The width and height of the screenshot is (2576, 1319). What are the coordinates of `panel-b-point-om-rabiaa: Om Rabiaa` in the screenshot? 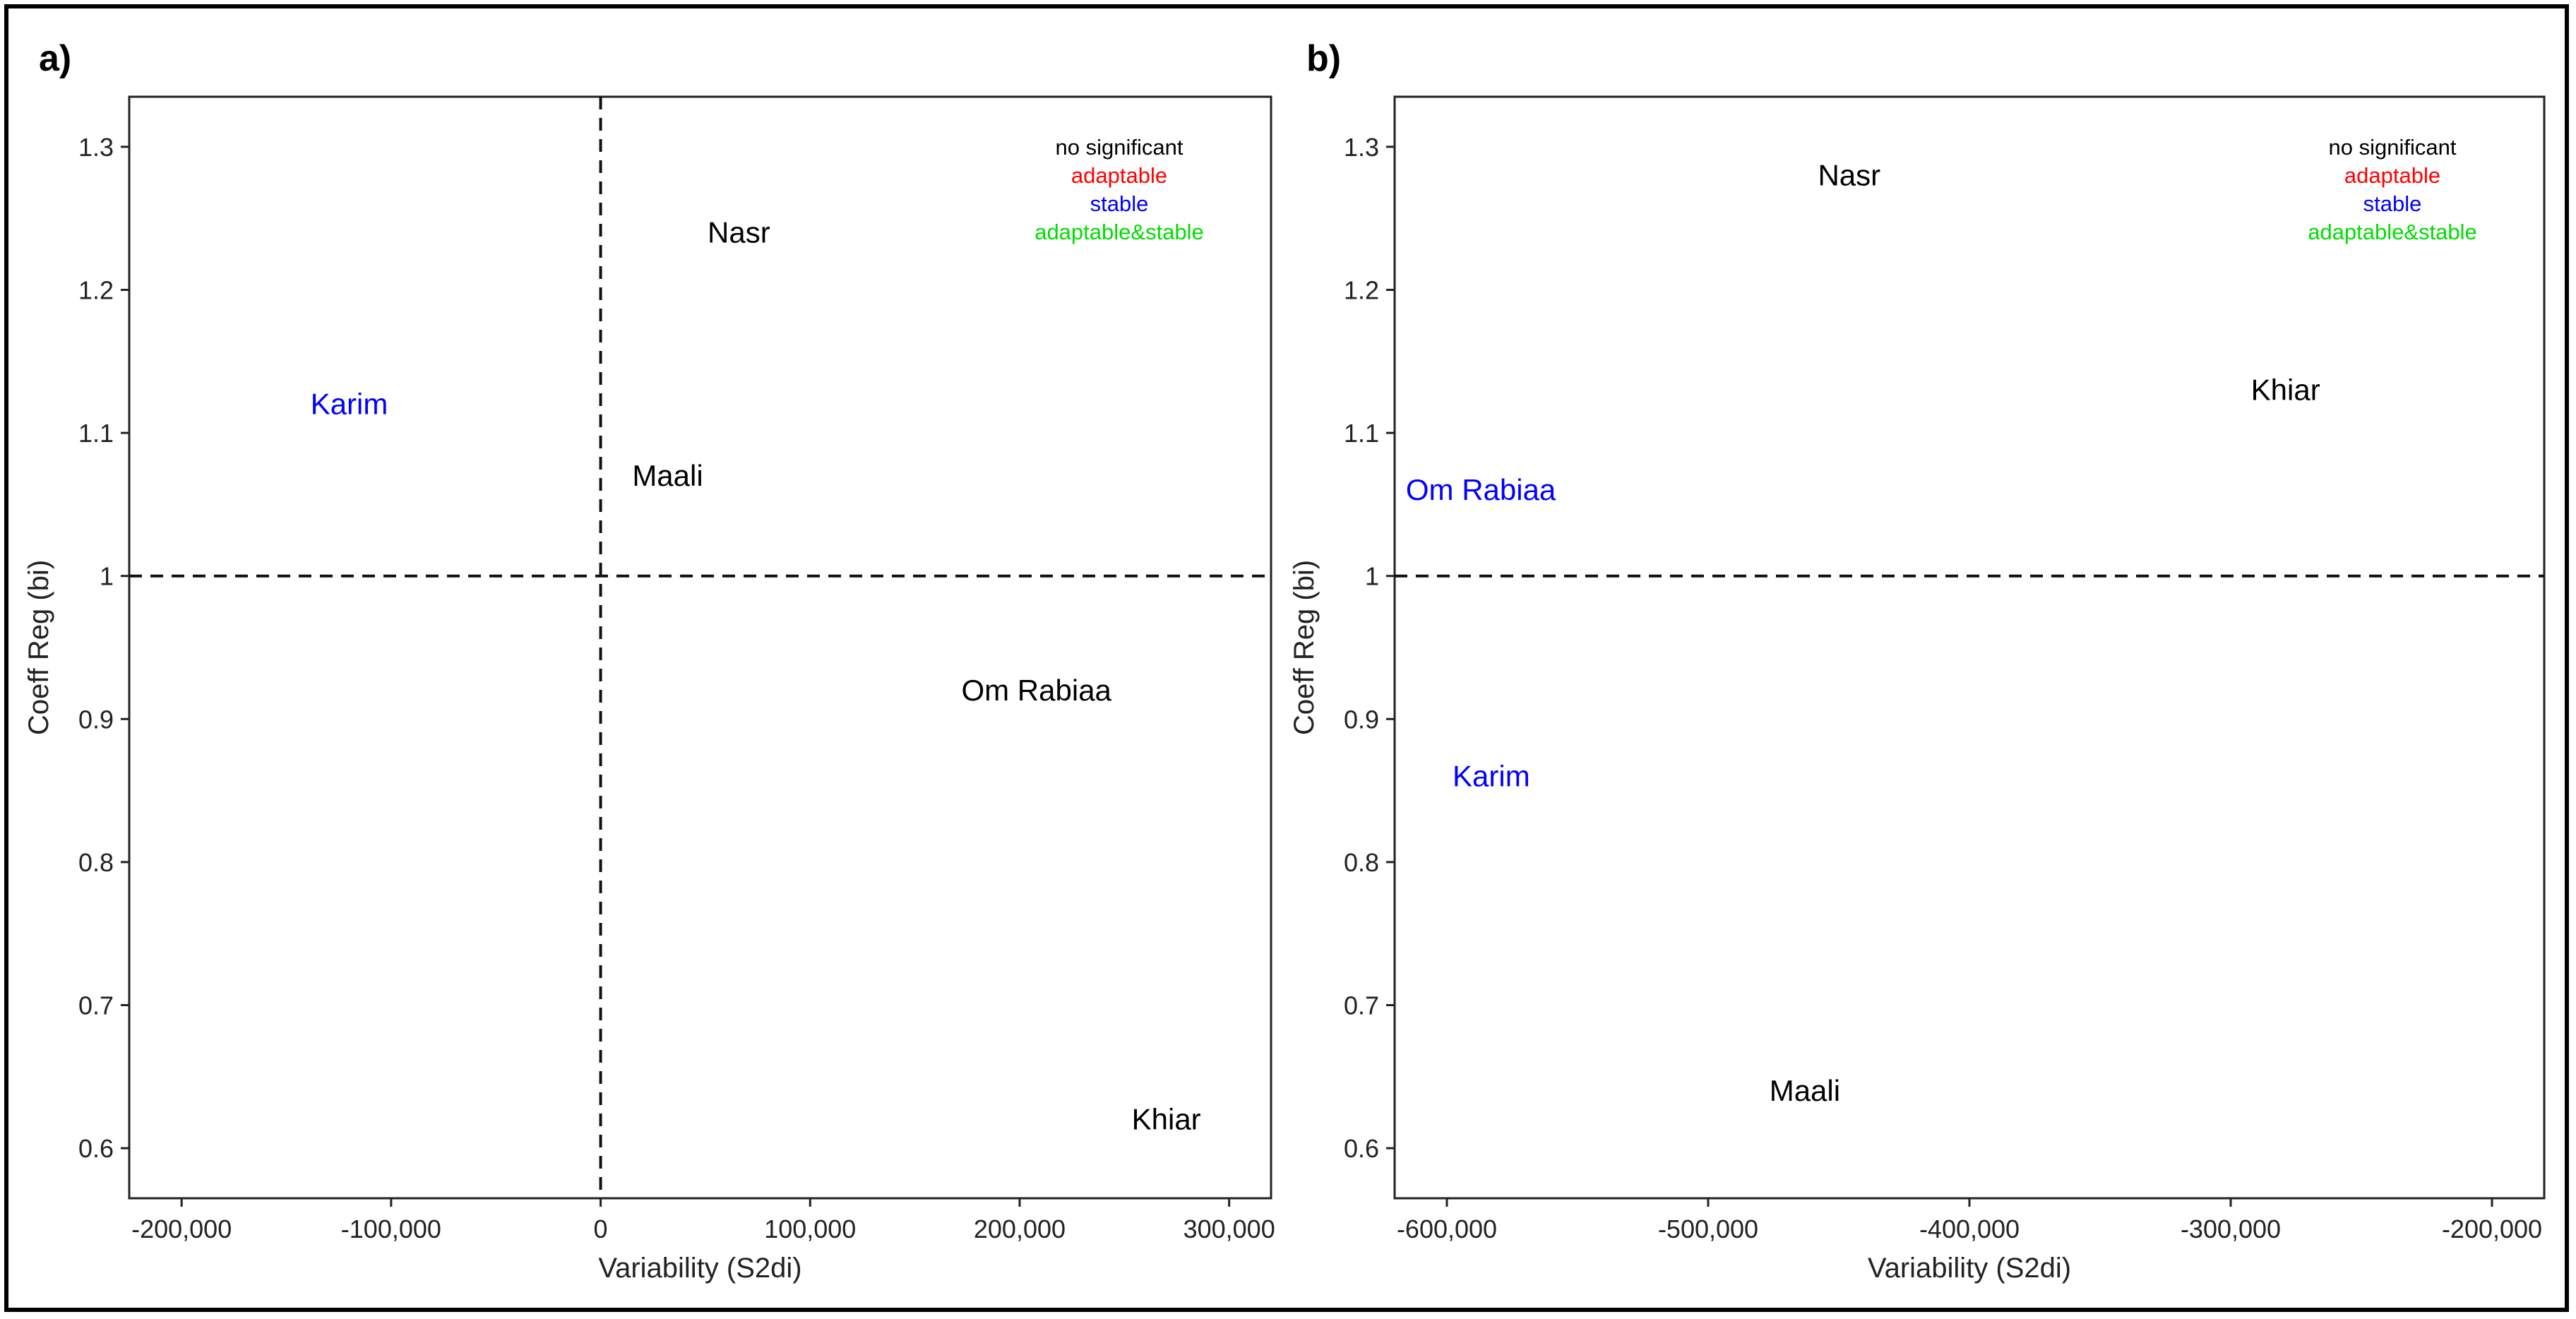 It's located at (1481, 489).